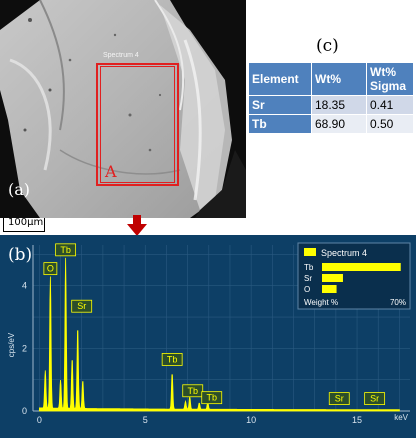  What do you see at coordinates (390, 124) in the screenshot?
I see `cell-sigma: 0.50` at bounding box center [390, 124].